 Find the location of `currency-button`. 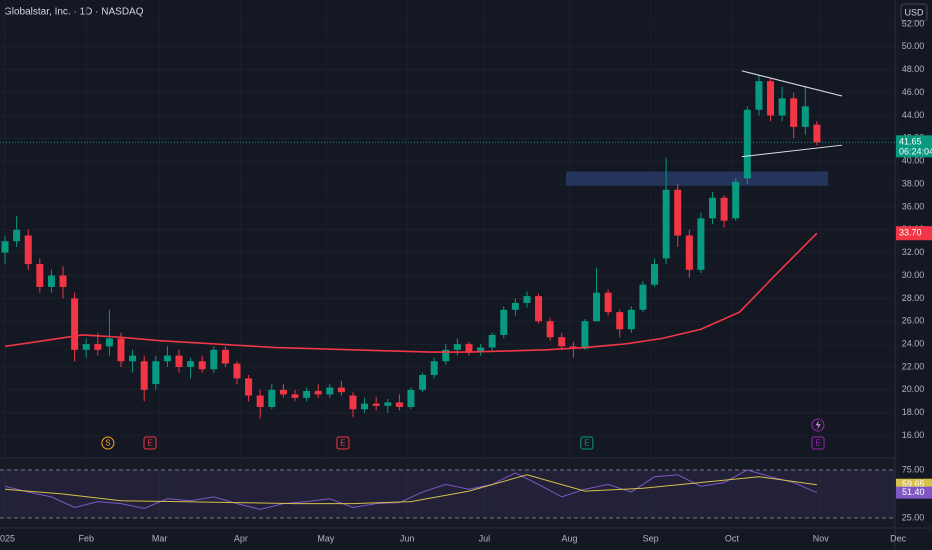

currency-button is located at coordinates (914, 12).